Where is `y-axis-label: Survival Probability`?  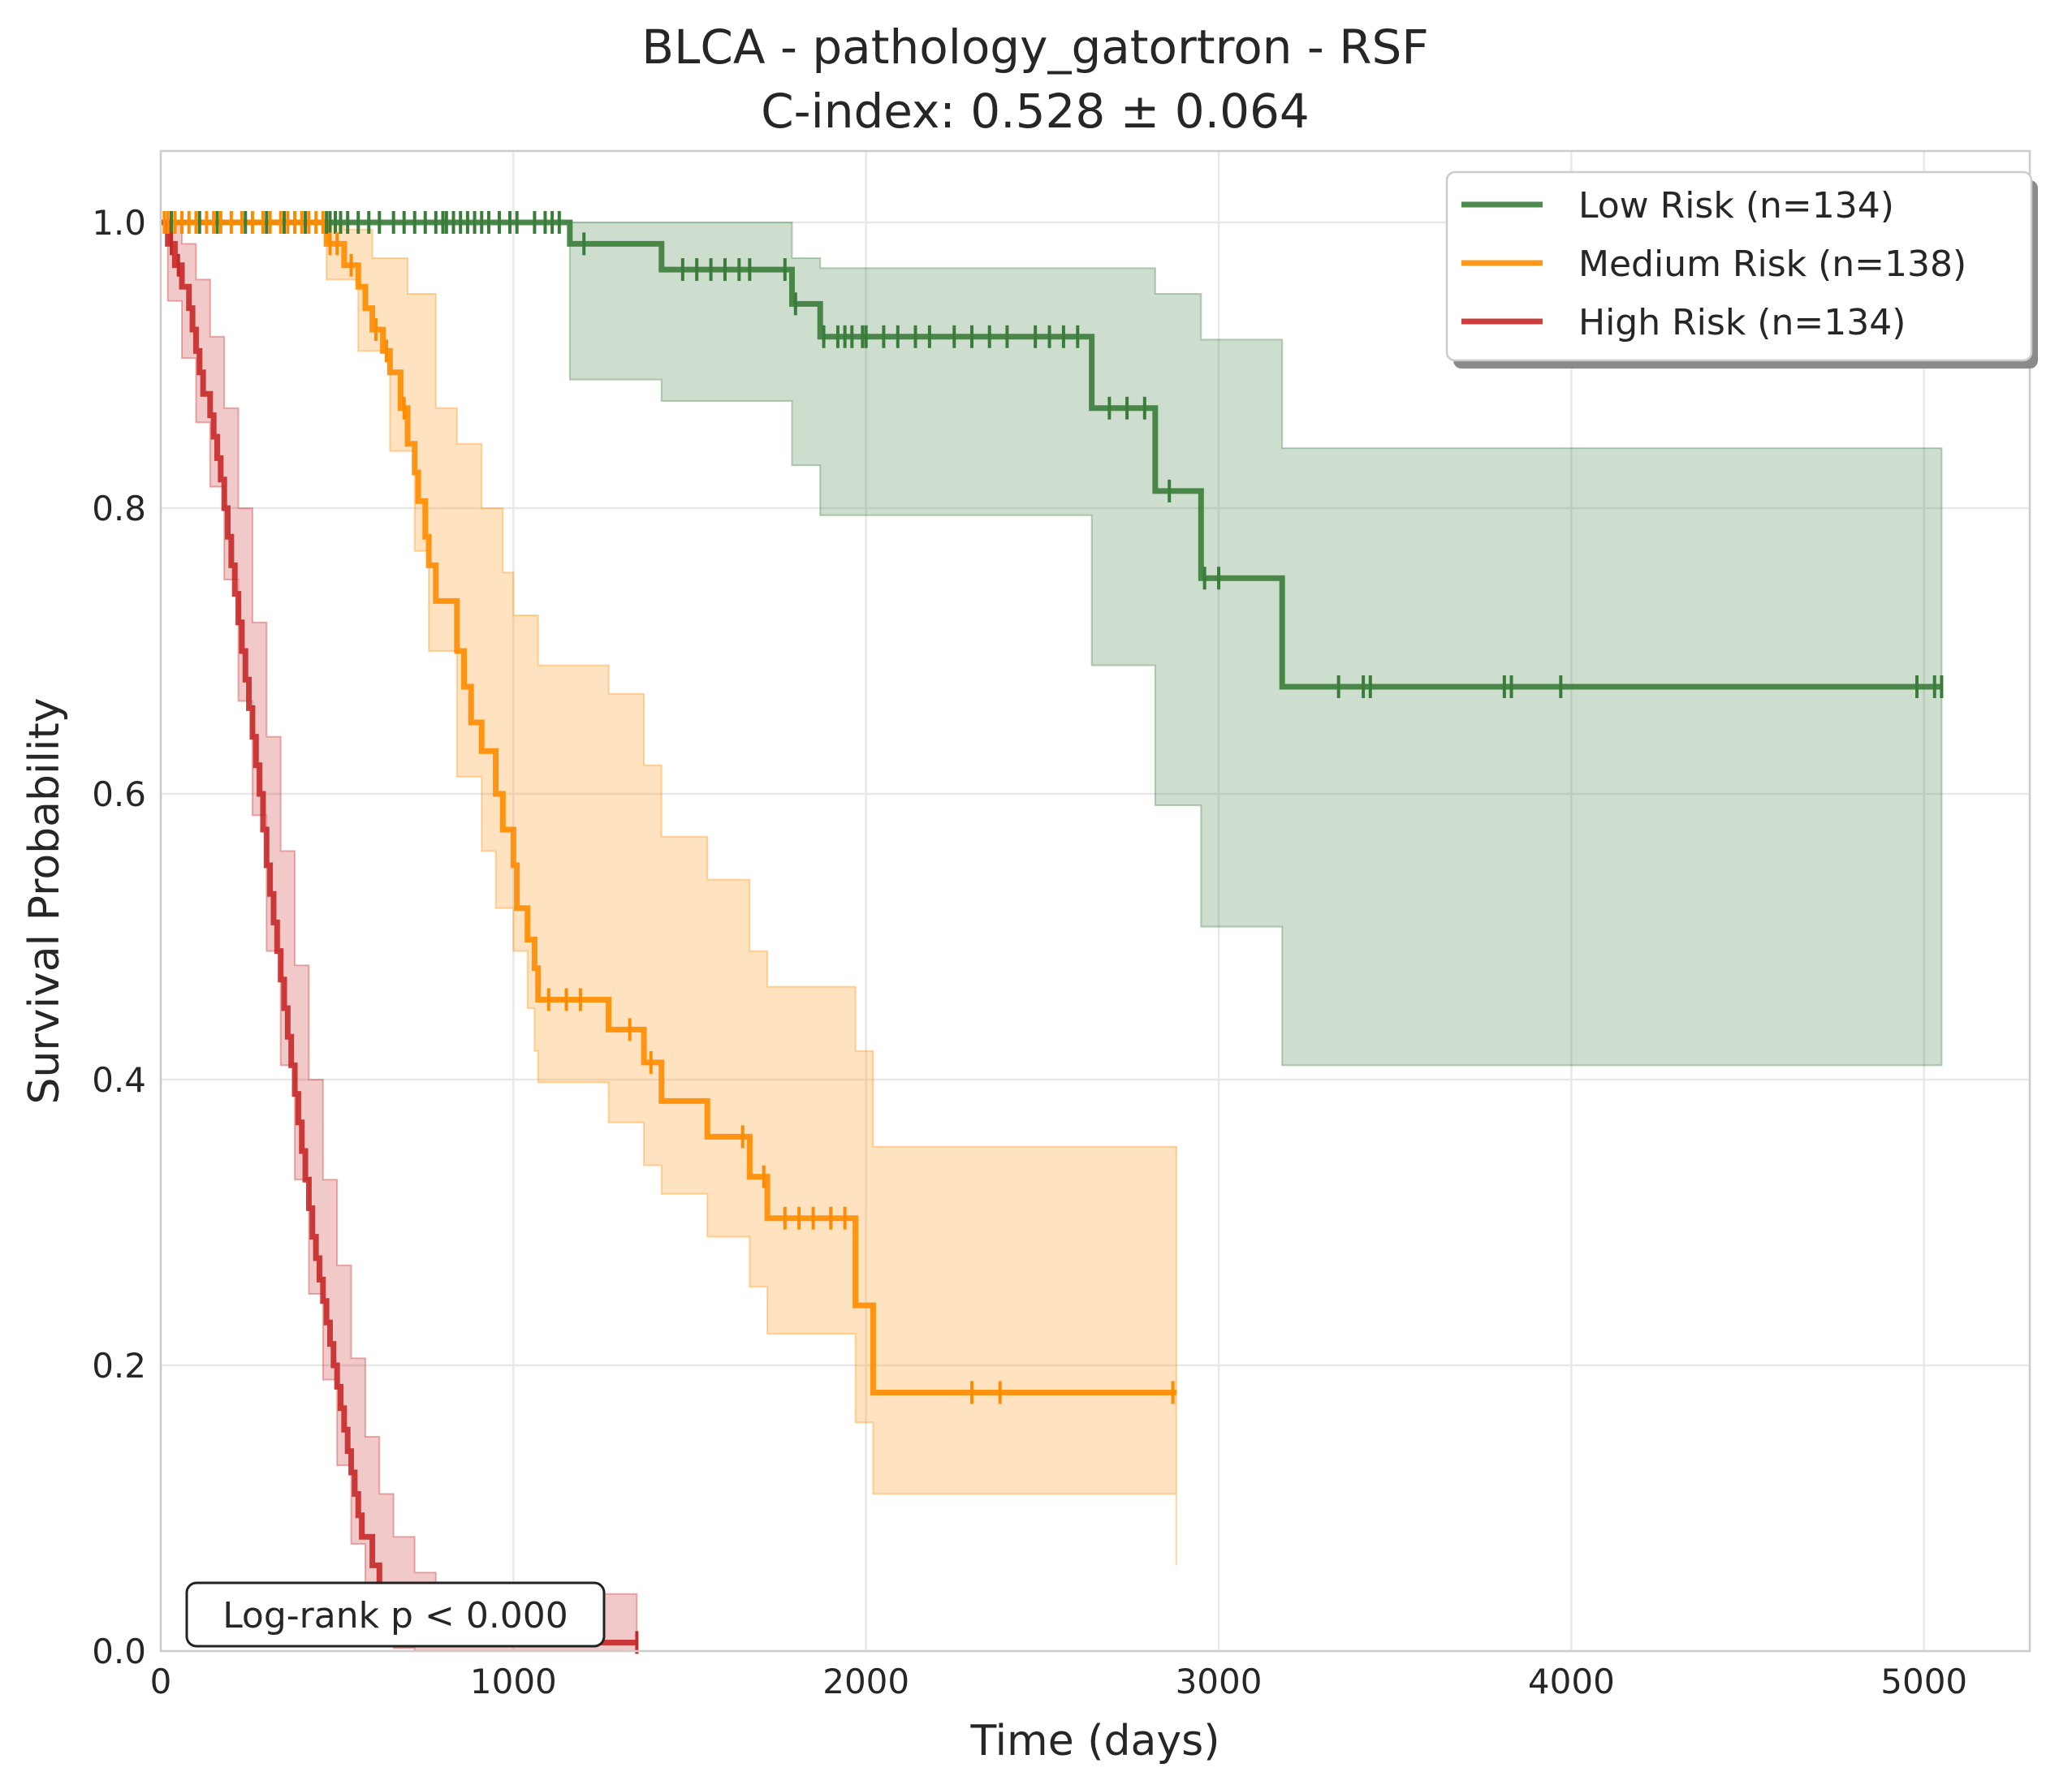
y-axis-label: Survival Probability is located at coordinates (44, 901).